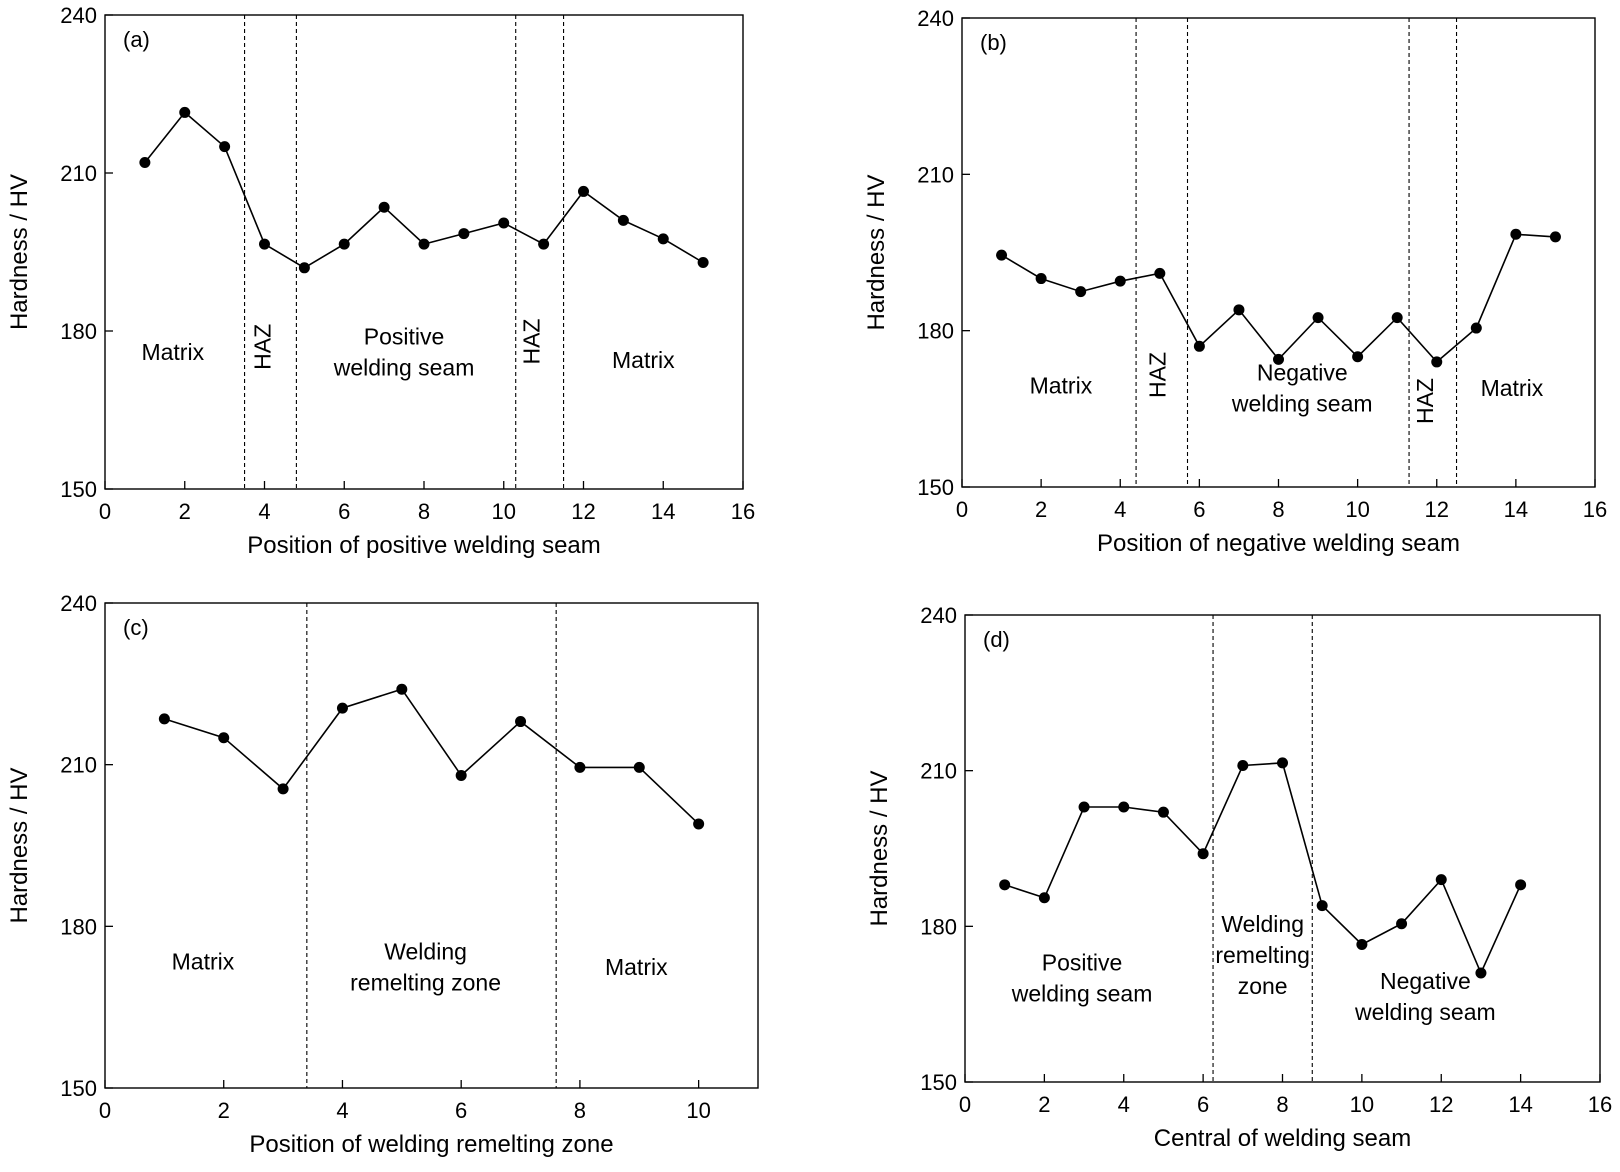  What do you see at coordinates (1425, 981) in the screenshot?
I see `region-label: Negative` at bounding box center [1425, 981].